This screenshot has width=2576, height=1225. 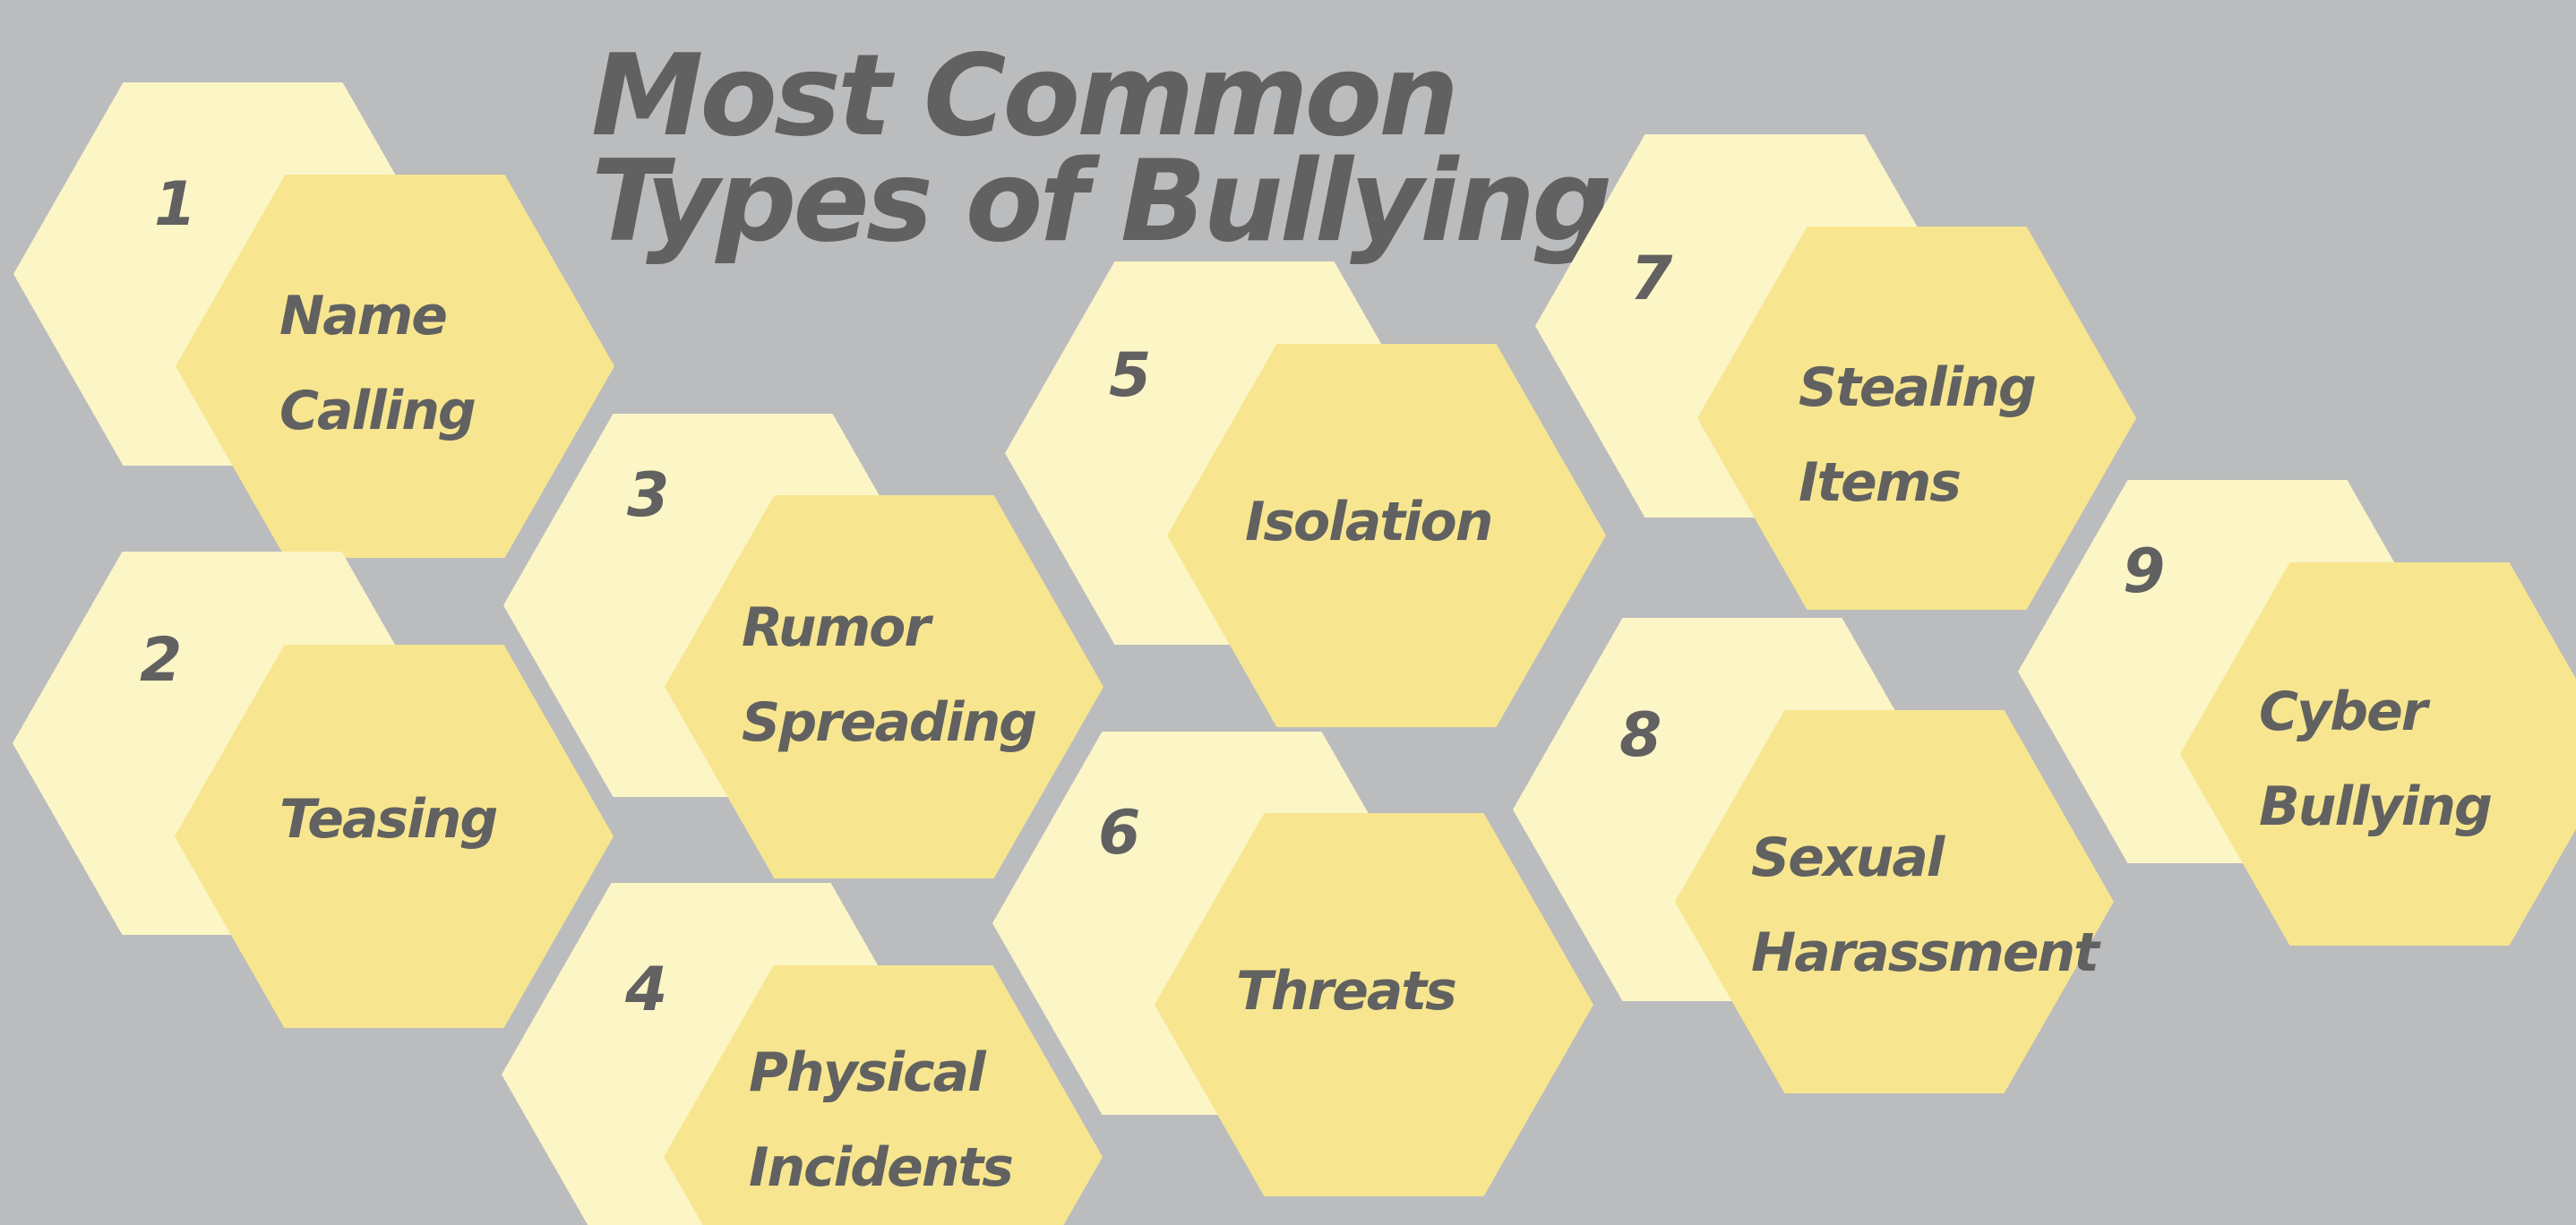 I want to click on title-line-1: Most Common, so click(x=1025, y=95).